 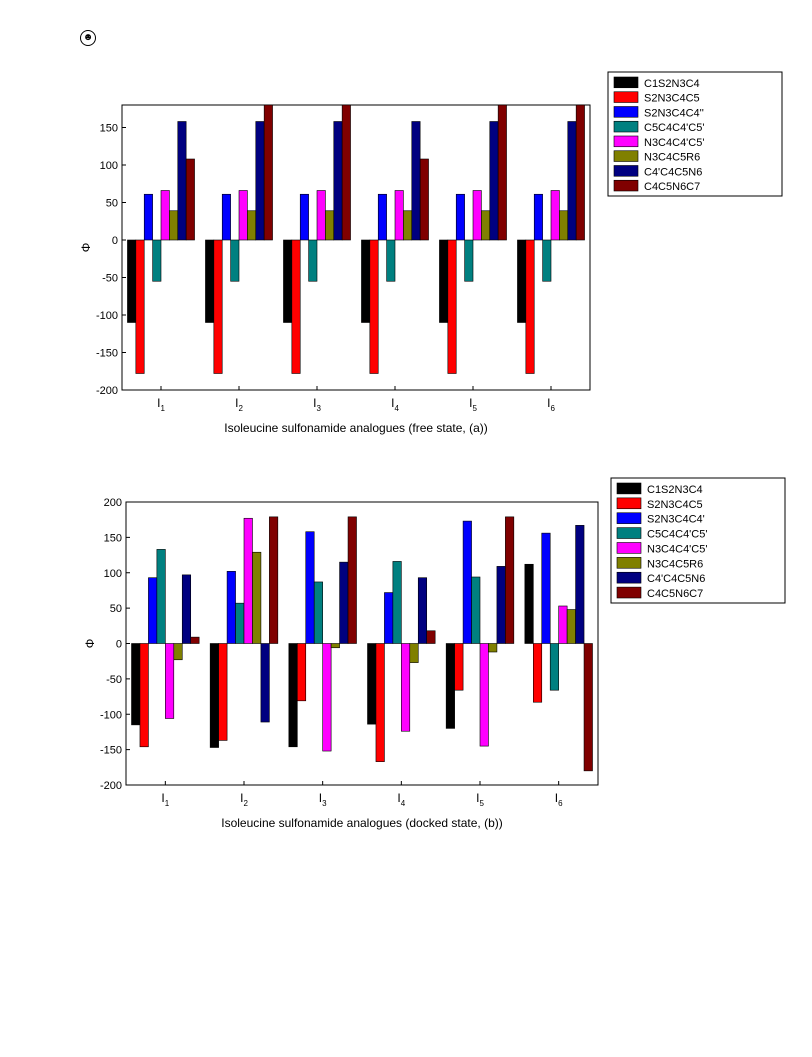 What do you see at coordinates (107, 354) in the screenshot?
I see `y-tick-label: -150` at bounding box center [107, 354].